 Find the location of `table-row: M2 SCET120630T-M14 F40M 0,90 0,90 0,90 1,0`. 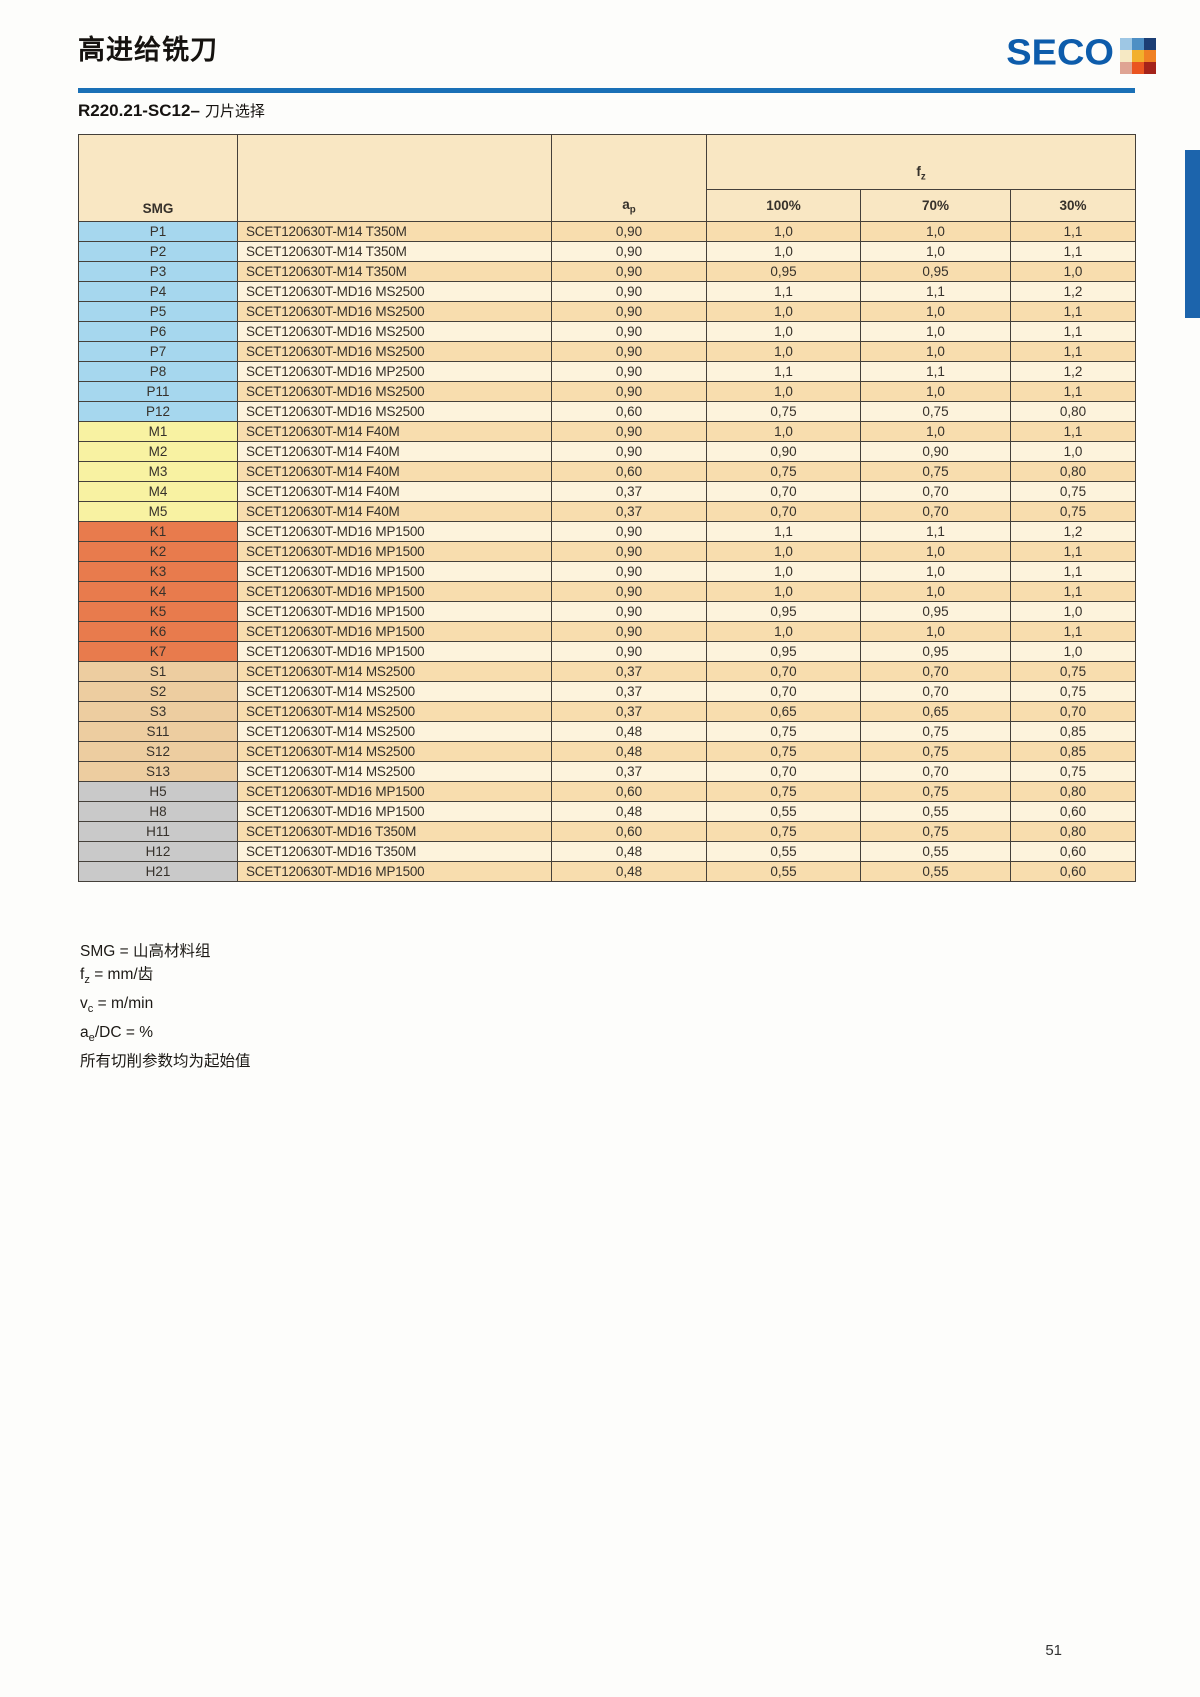

table-row: M2 SCET120630T-M14 F40M 0,90 0,90 0,90 1,0 is located at coordinates (607, 451).